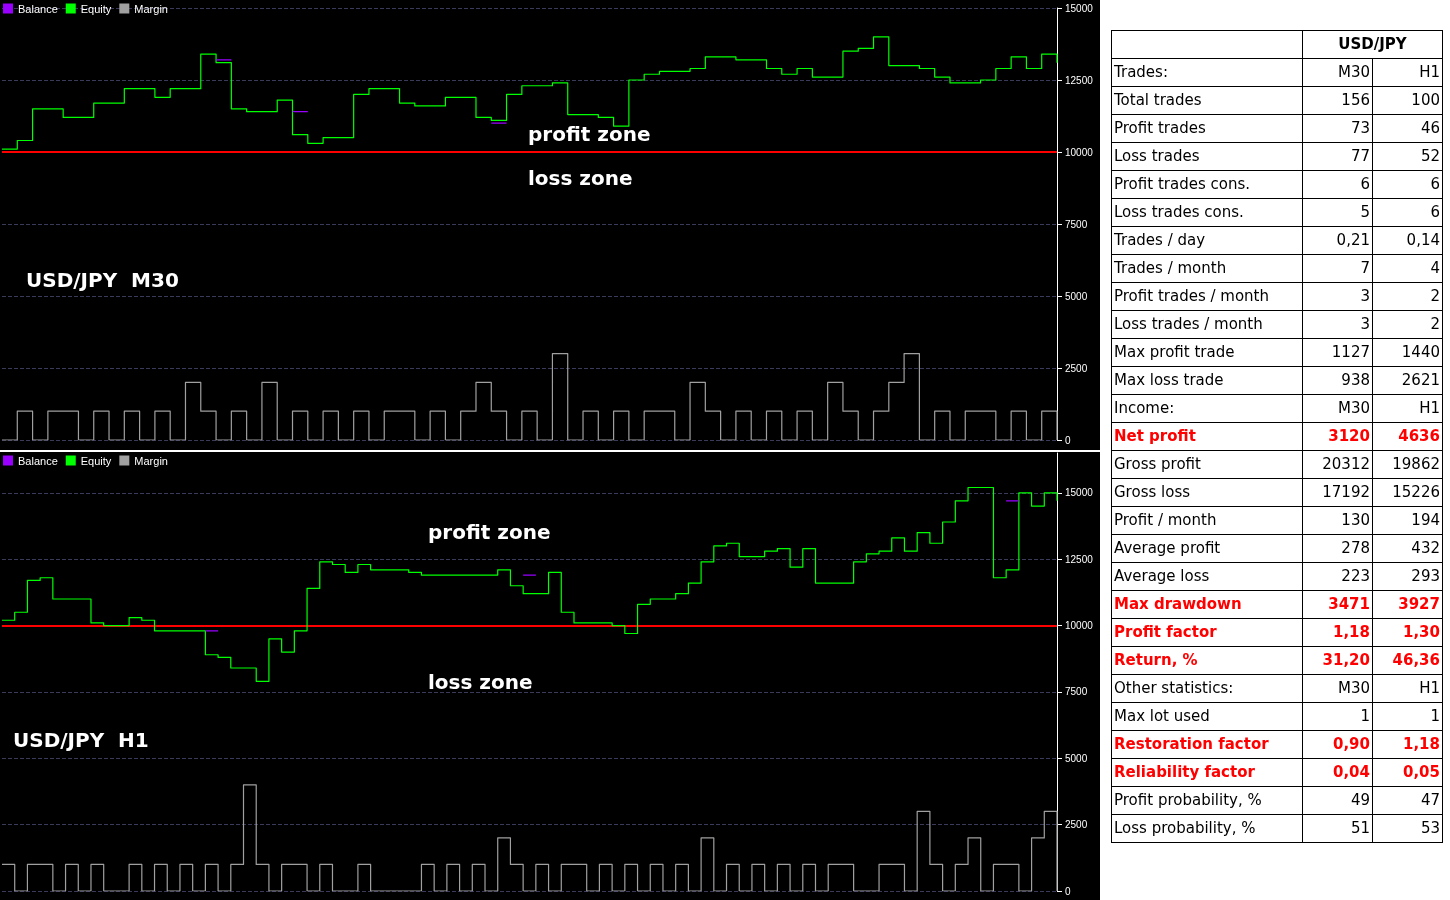  I want to click on category-label: Loss trades / month, so click(1188, 324).